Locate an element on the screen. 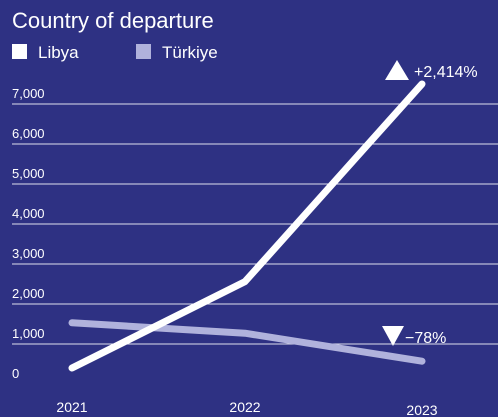 This screenshot has height=417, width=498. annotation-turkiye: −78% is located at coordinates (414, 336).